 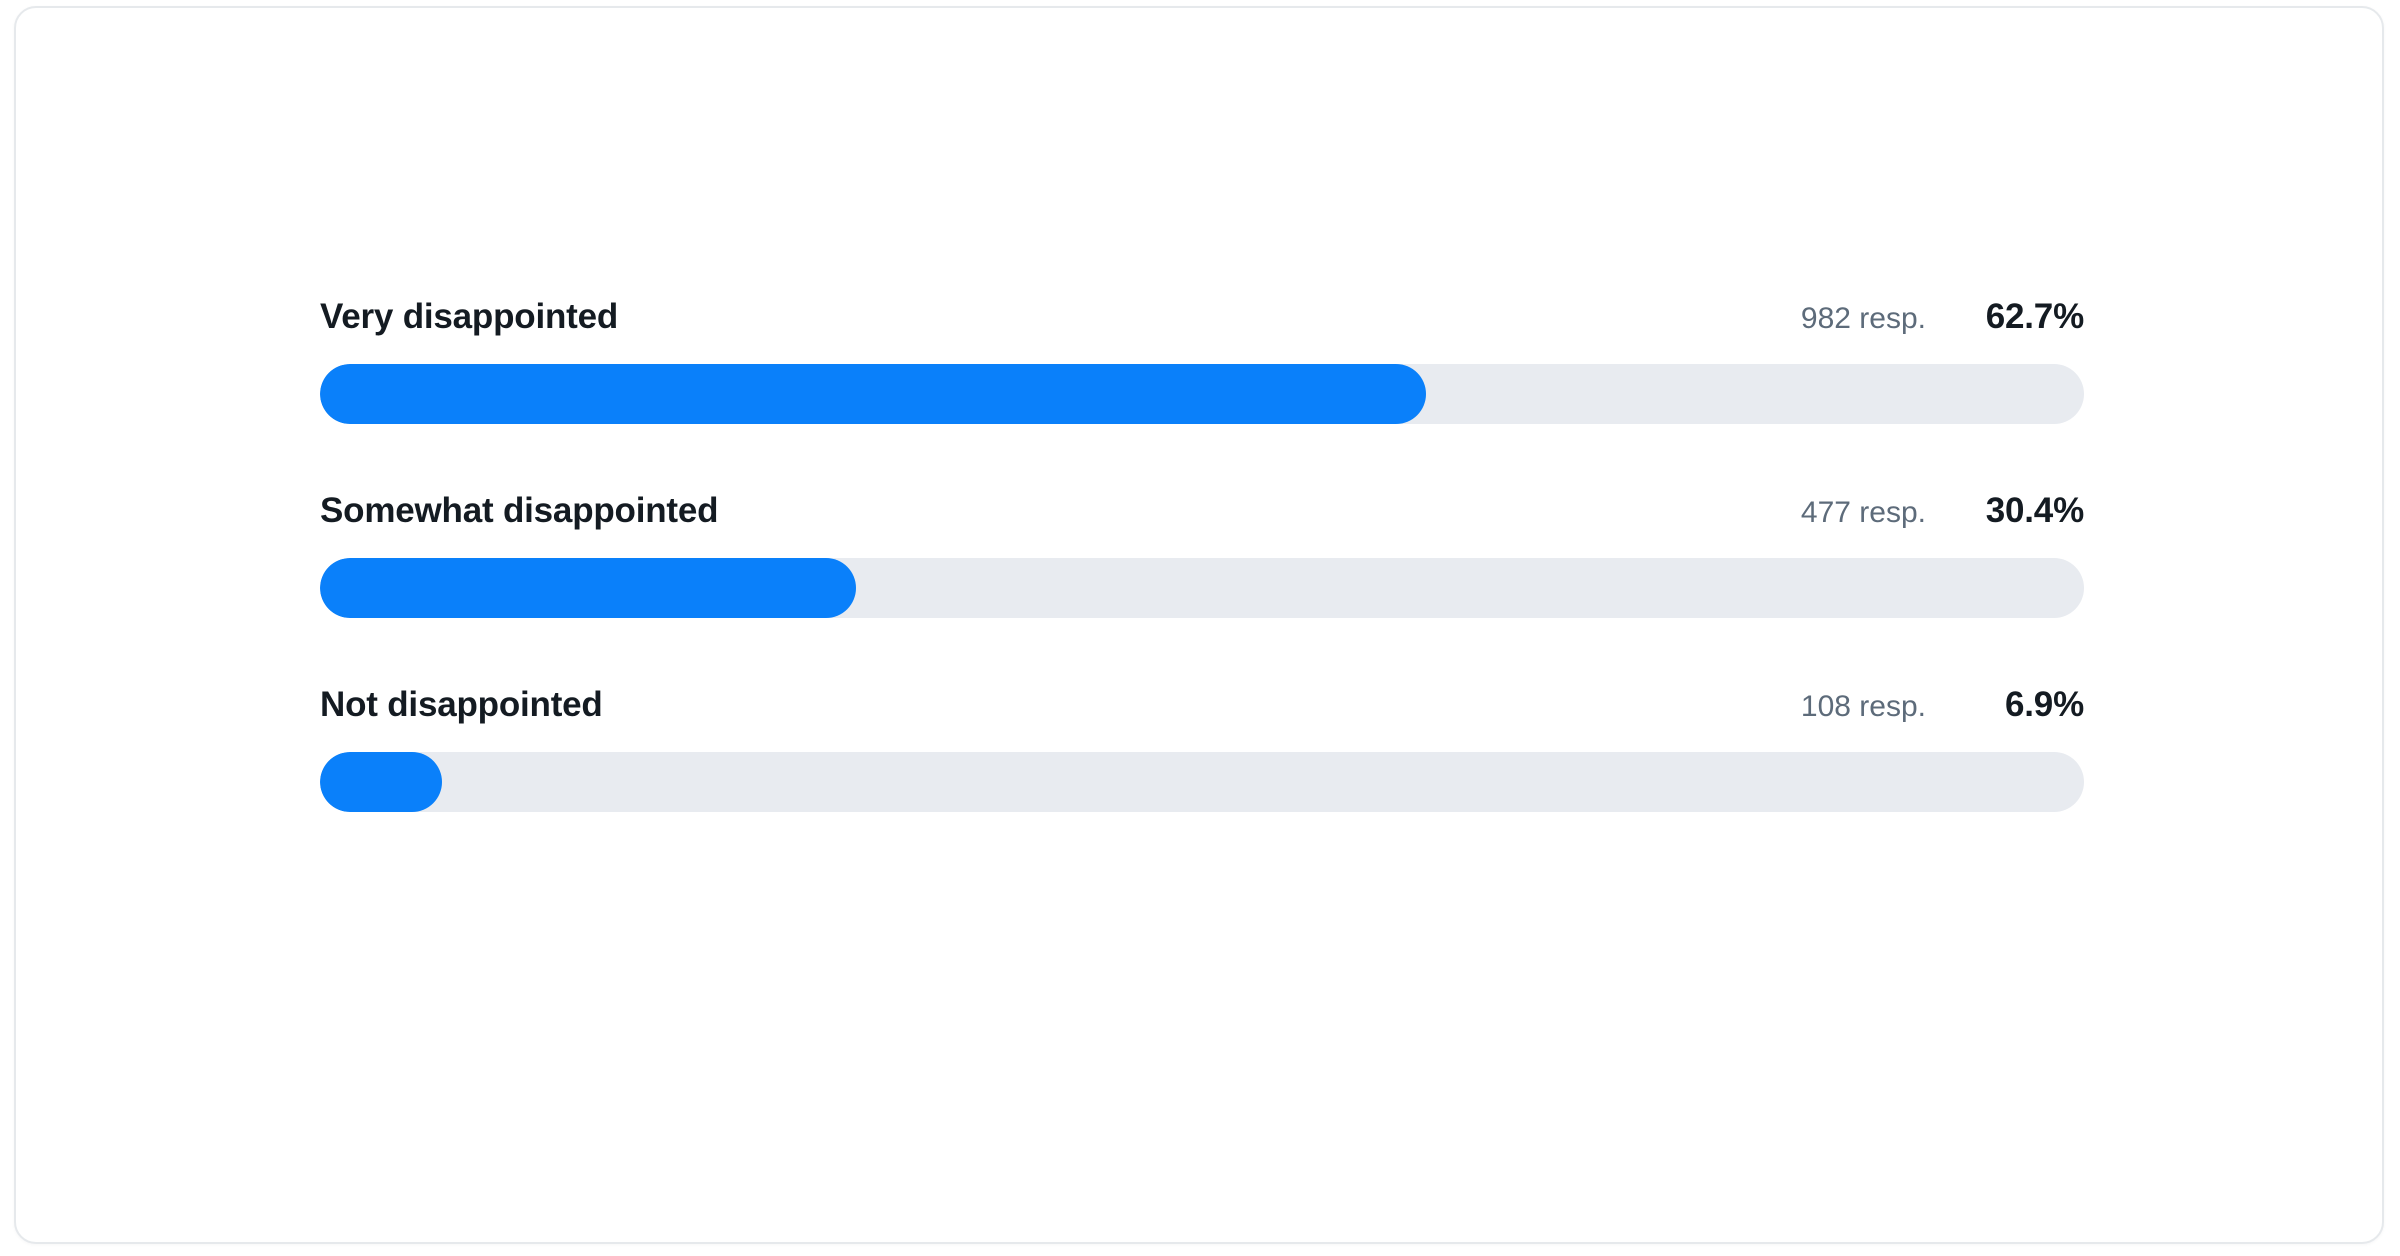 What do you see at coordinates (2034, 510) in the screenshot?
I see `chart-row-percentage: 30.4%` at bounding box center [2034, 510].